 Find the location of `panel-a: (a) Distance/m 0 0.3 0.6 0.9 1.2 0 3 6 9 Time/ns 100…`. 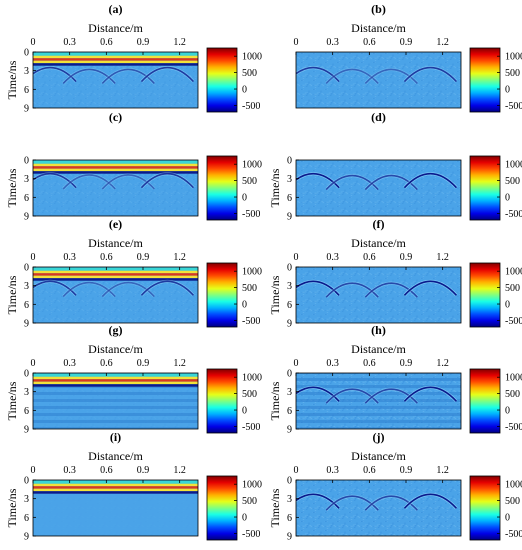

panel-a: (a) Distance/m 0 0.3 0.6 0.9 1.2 0 3 6 9 Time/ns 100… is located at coordinates (133, 58).